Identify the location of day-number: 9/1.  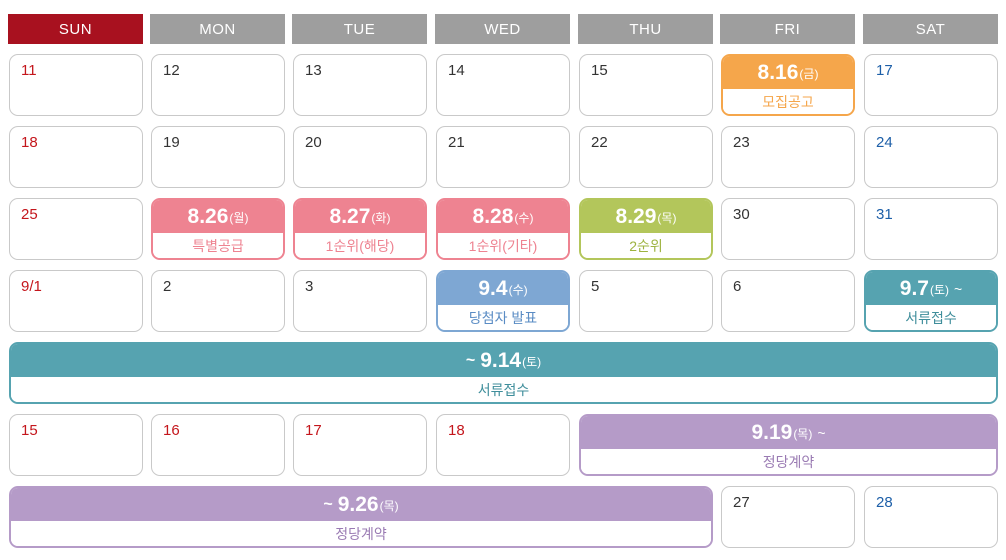
(31, 286).